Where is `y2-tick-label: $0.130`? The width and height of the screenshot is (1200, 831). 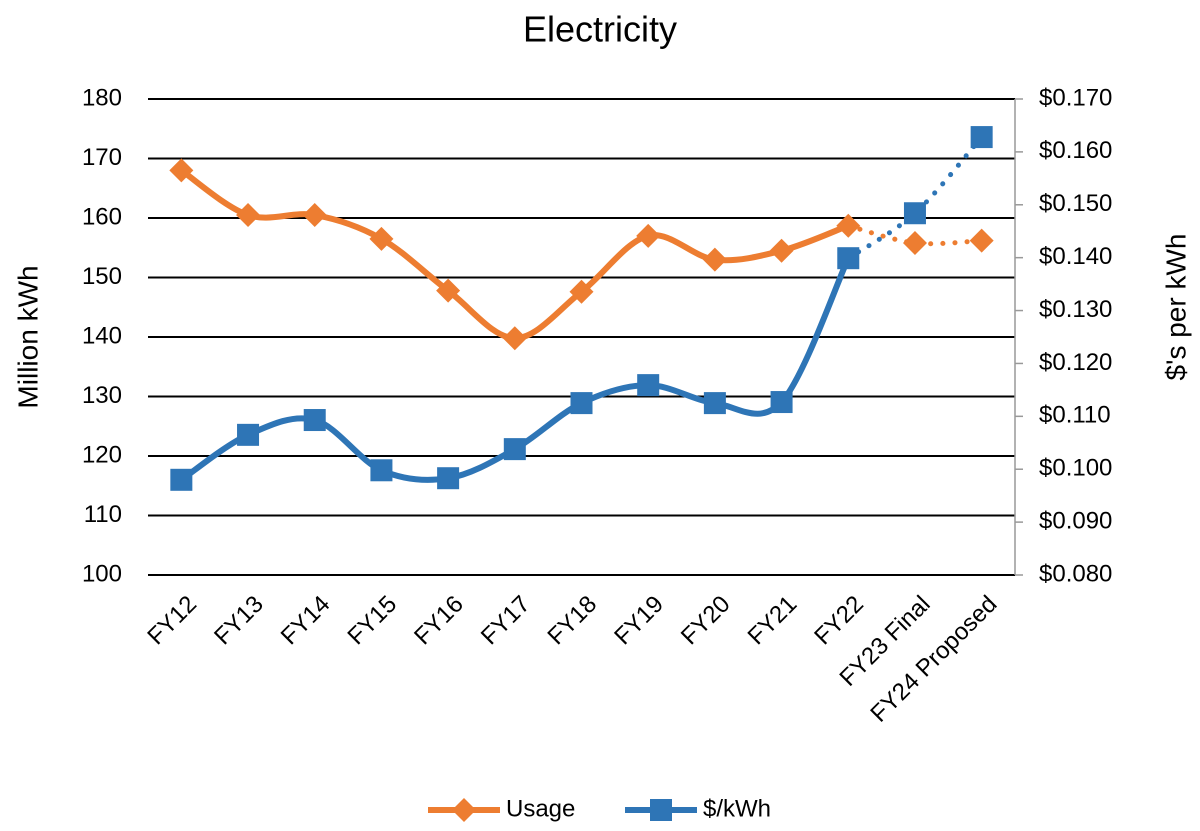 y2-tick-label: $0.130 is located at coordinates (1075, 309).